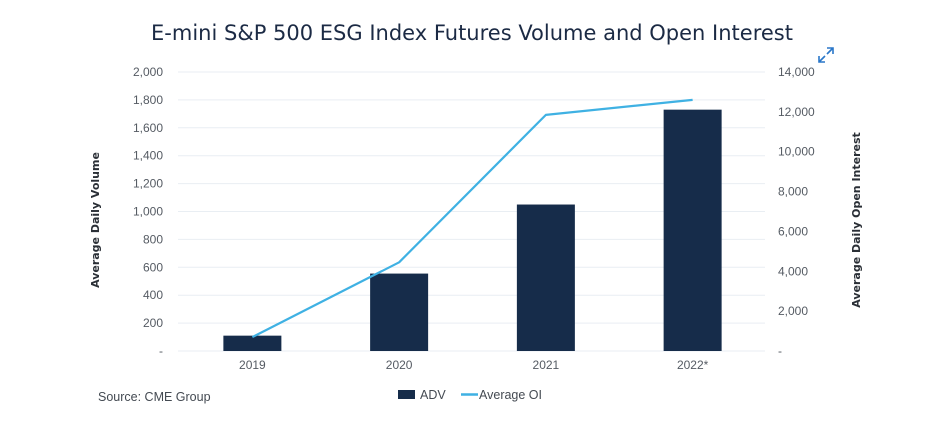 The height and width of the screenshot is (438, 930). I want to click on x-tick-label: 2021, so click(546, 365).